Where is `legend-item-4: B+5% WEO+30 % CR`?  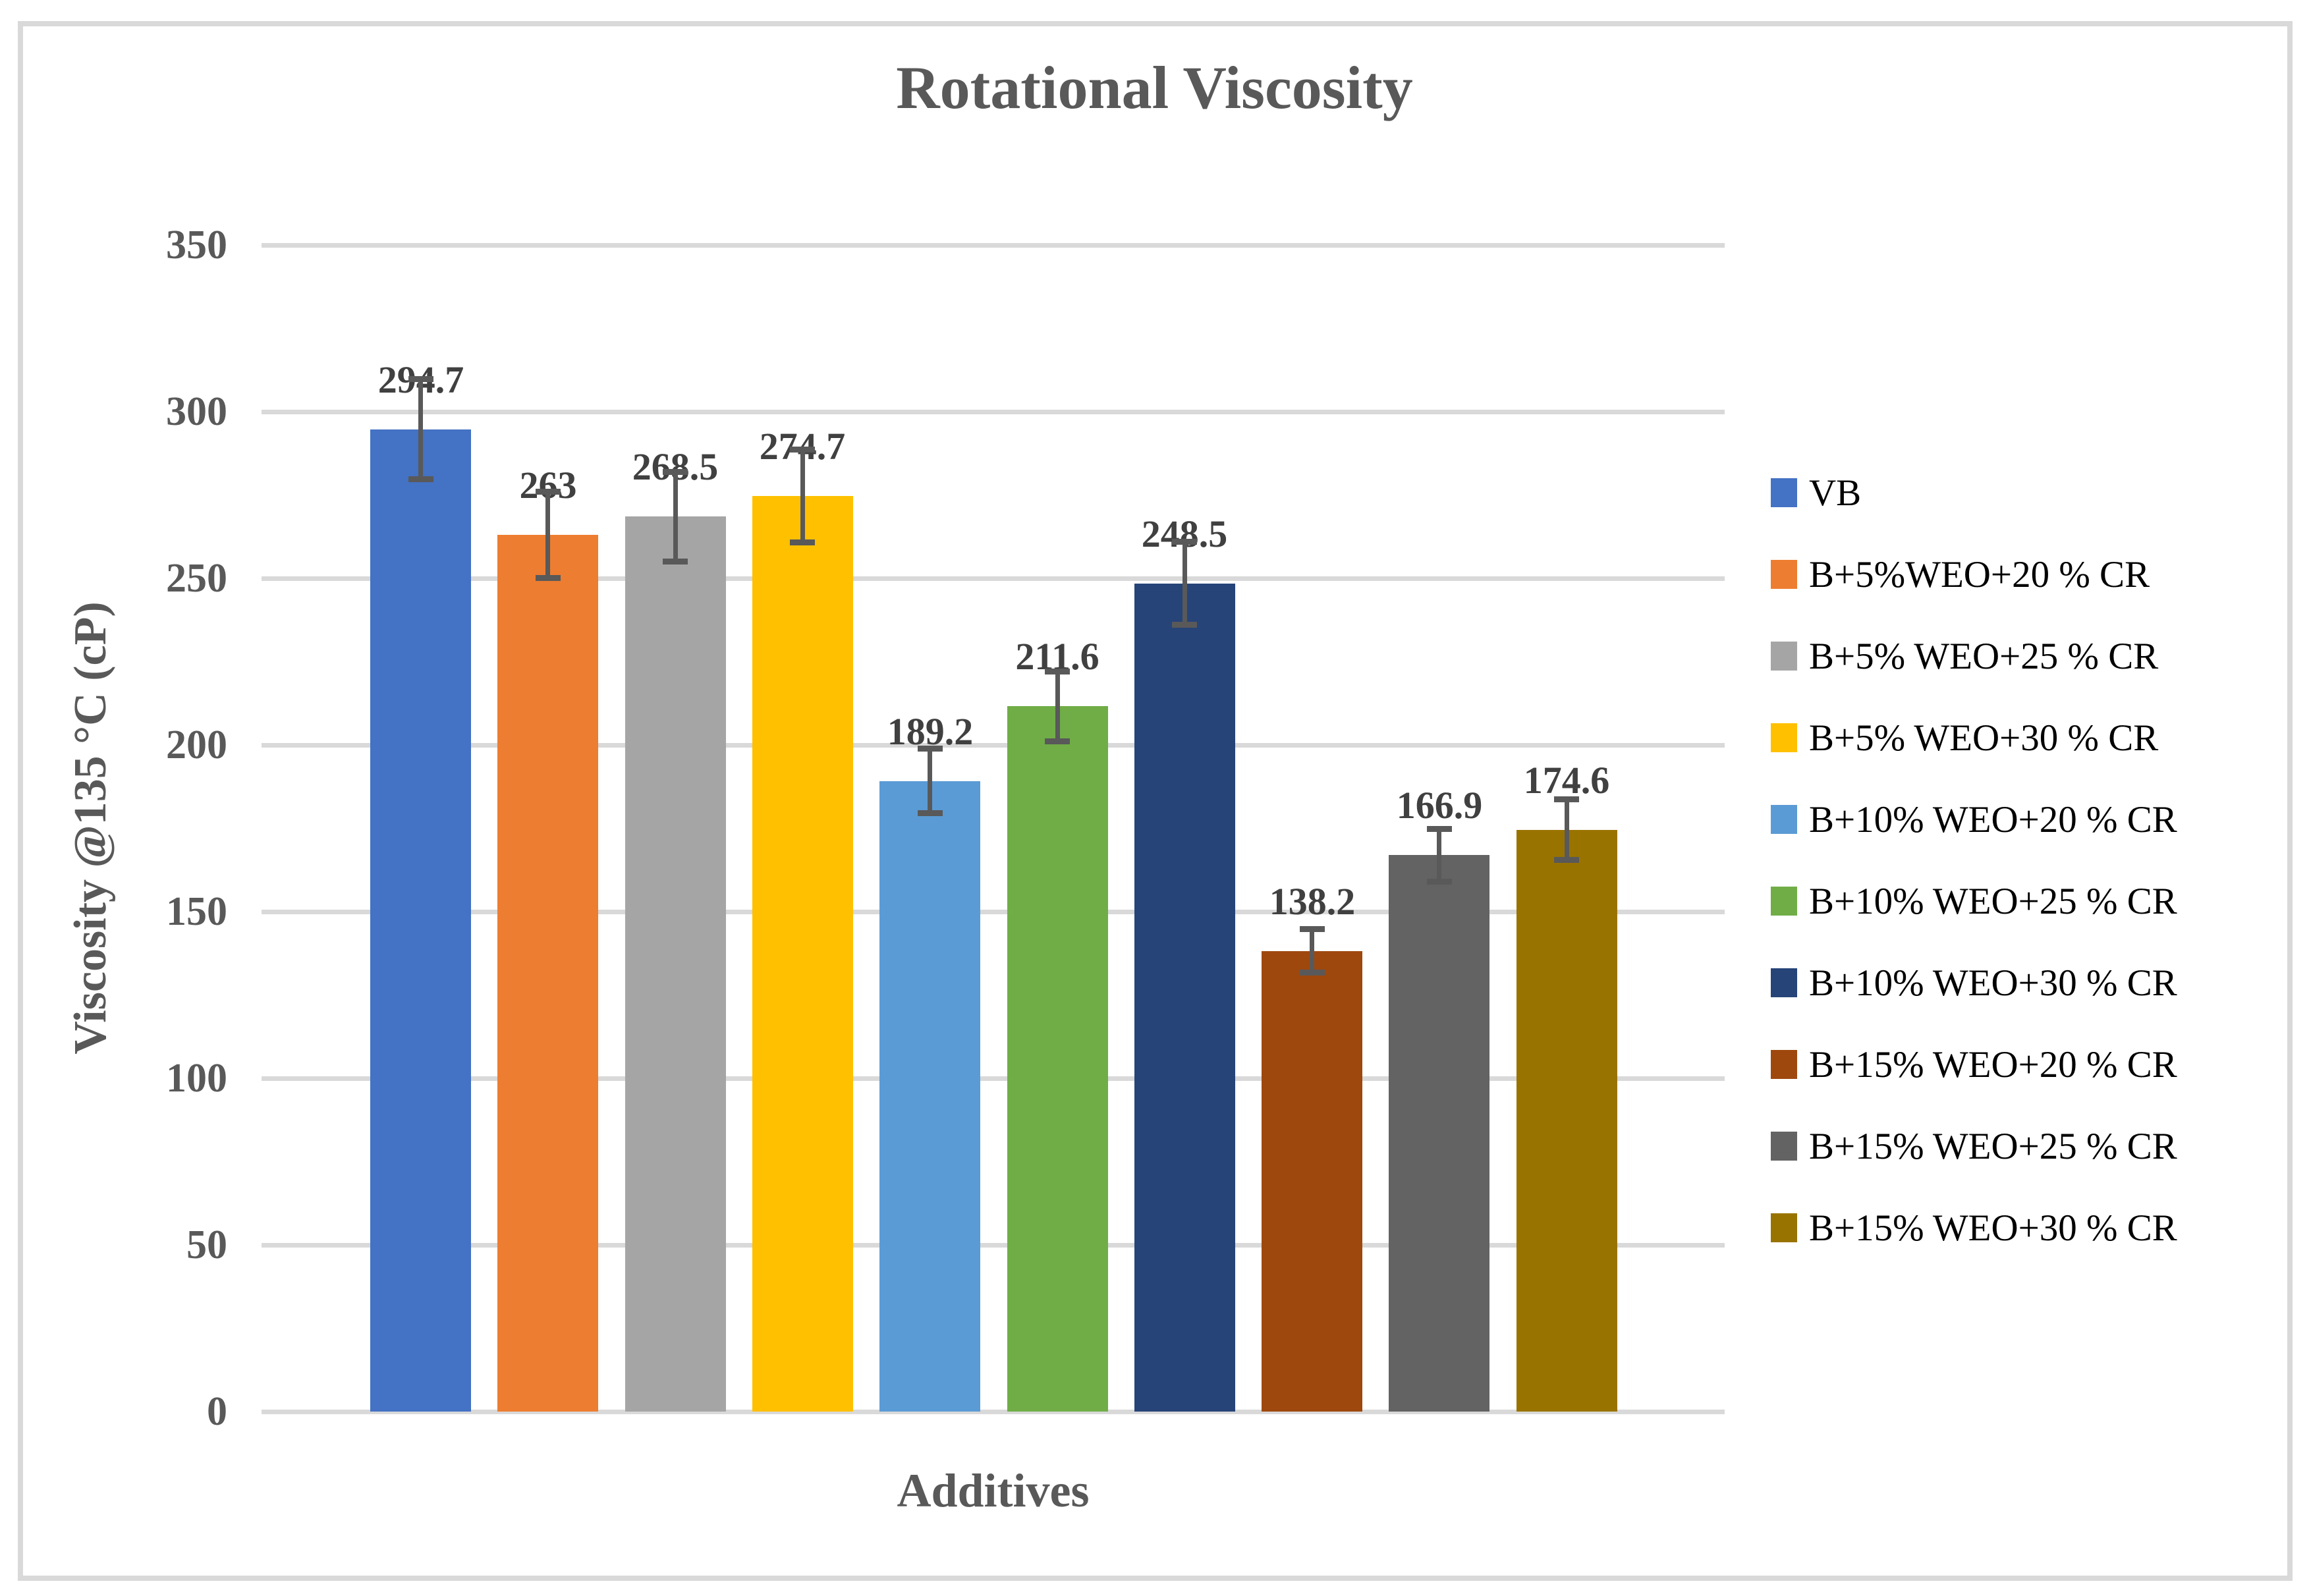 legend-item-4: B+5% WEO+30 % CR is located at coordinates (1965, 738).